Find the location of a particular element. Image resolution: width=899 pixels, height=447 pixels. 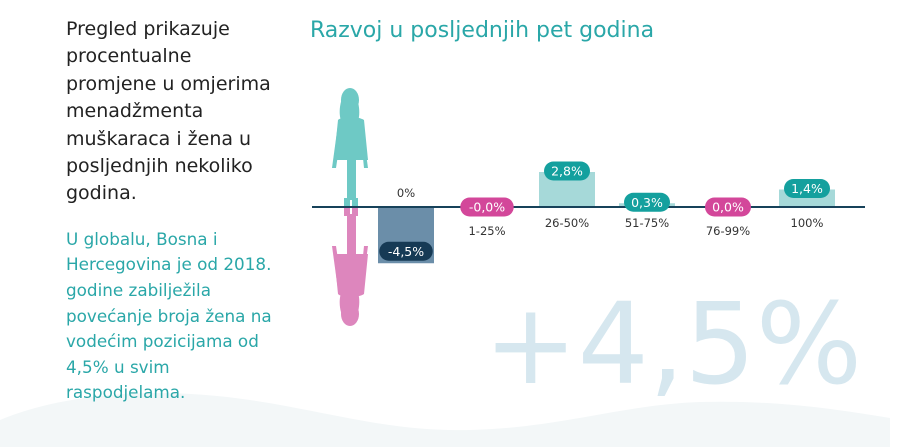

category-label: 51-75% is located at coordinates (647, 223).